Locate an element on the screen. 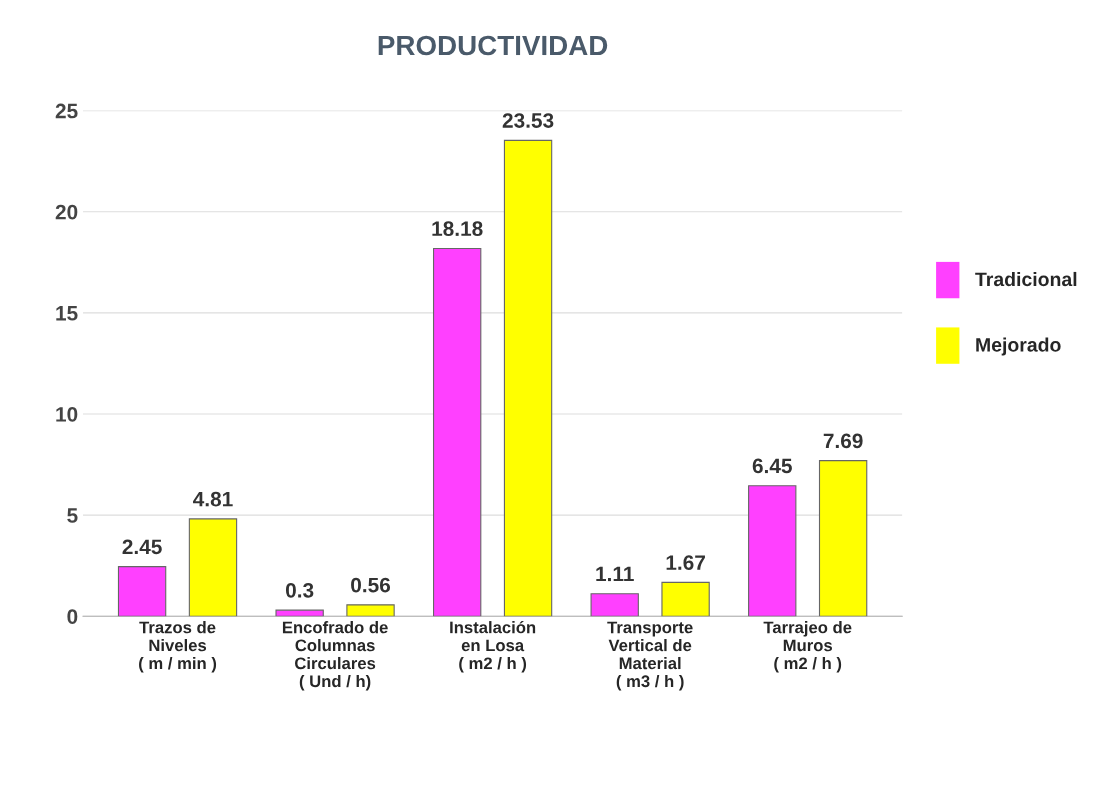 This screenshot has width=1107, height=790. y-tick-label: 20 is located at coordinates (66, 212).